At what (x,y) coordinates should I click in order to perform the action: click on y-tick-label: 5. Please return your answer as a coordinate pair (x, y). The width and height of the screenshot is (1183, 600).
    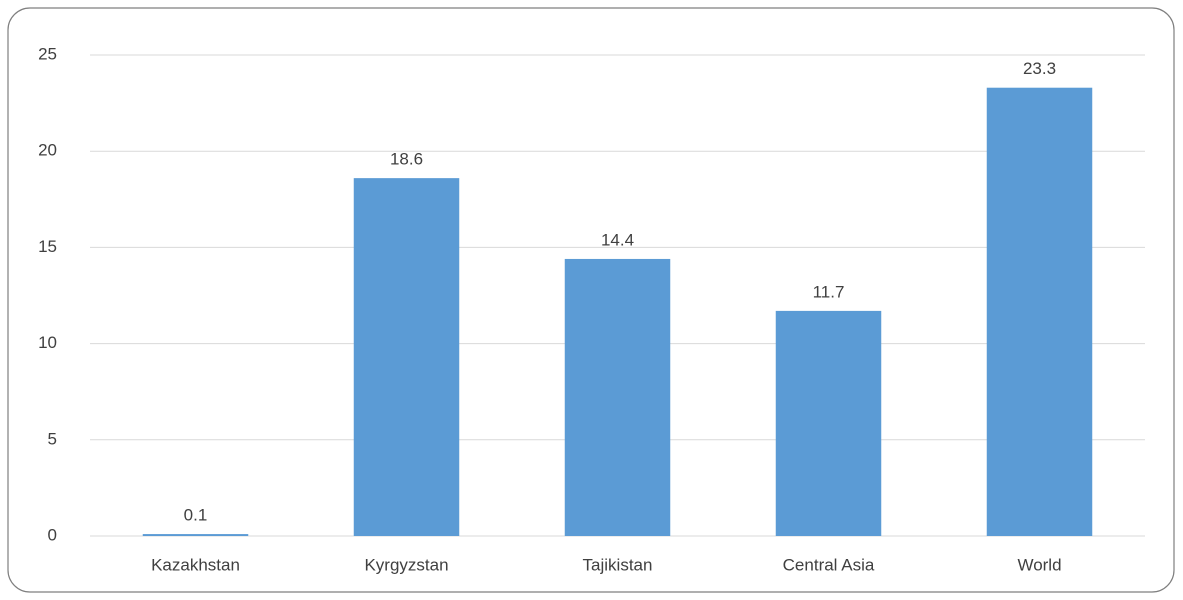
    Looking at the image, I should click on (52, 438).